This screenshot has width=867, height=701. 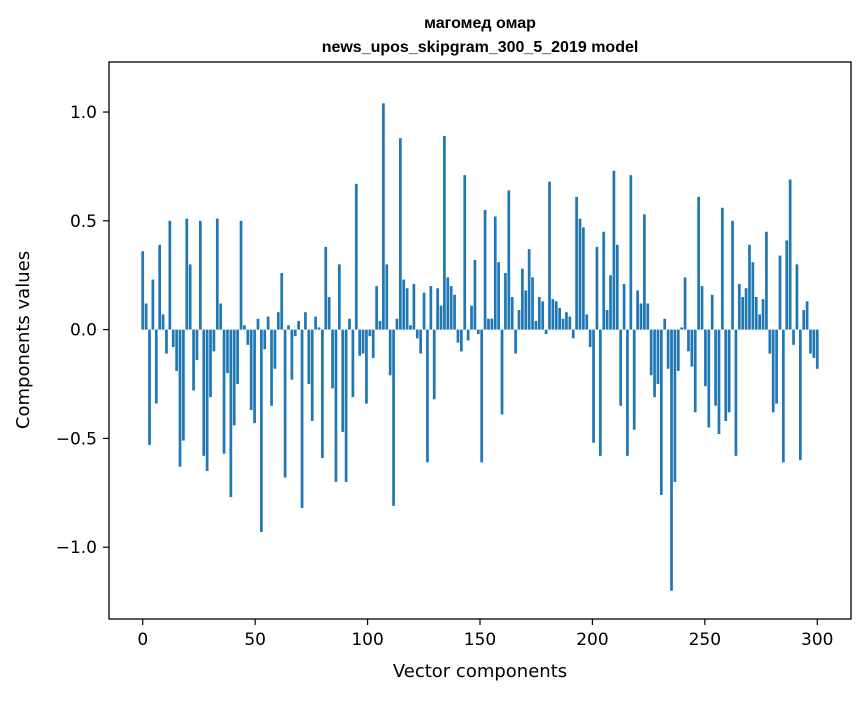 I want to click on x-tick-label: 50, so click(x=255, y=640).